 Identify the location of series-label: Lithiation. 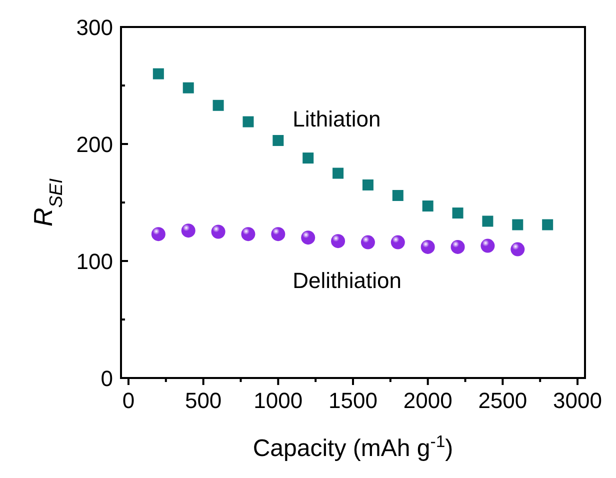
(336, 119).